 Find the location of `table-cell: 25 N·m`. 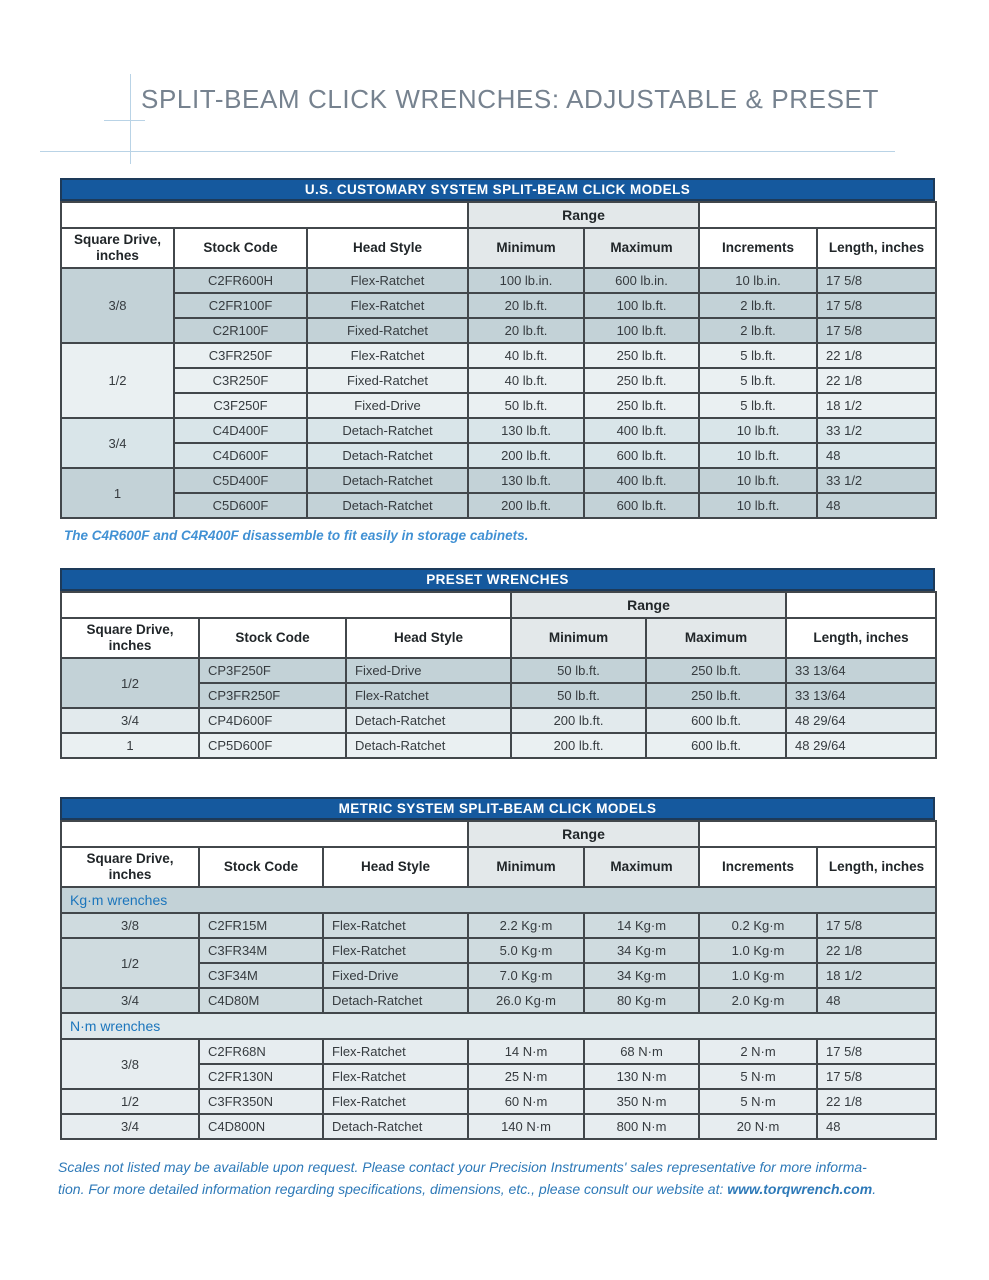

table-cell: 25 N·m is located at coordinates (526, 1076).